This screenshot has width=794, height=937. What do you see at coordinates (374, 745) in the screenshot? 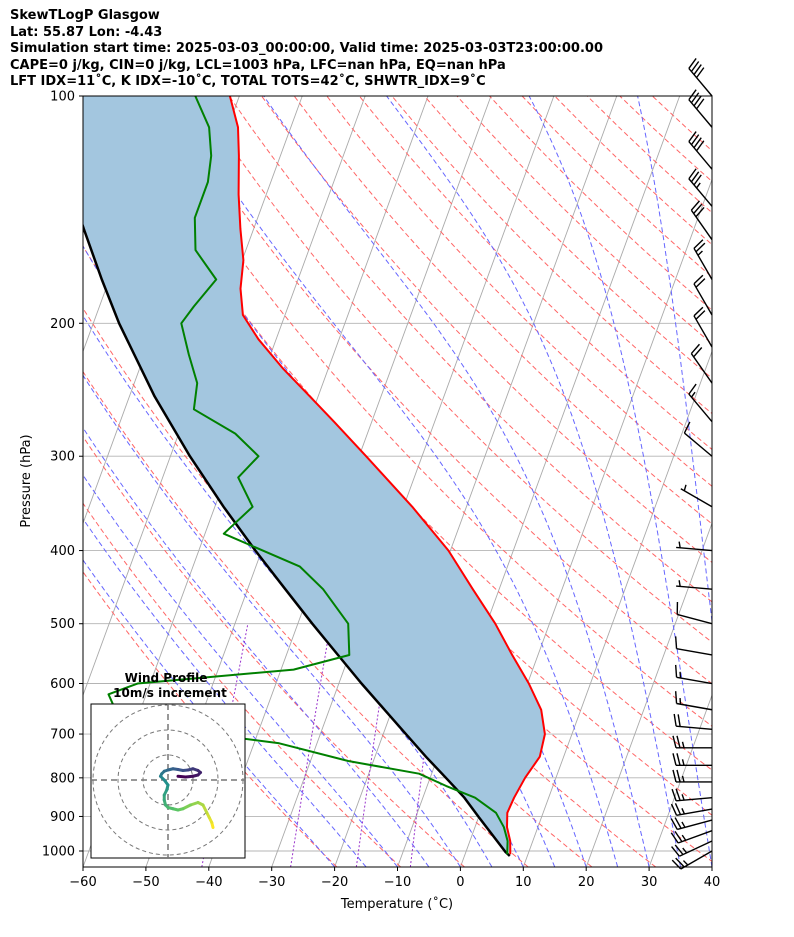
I see `mixing-ratio-line` at bounding box center [374, 745].